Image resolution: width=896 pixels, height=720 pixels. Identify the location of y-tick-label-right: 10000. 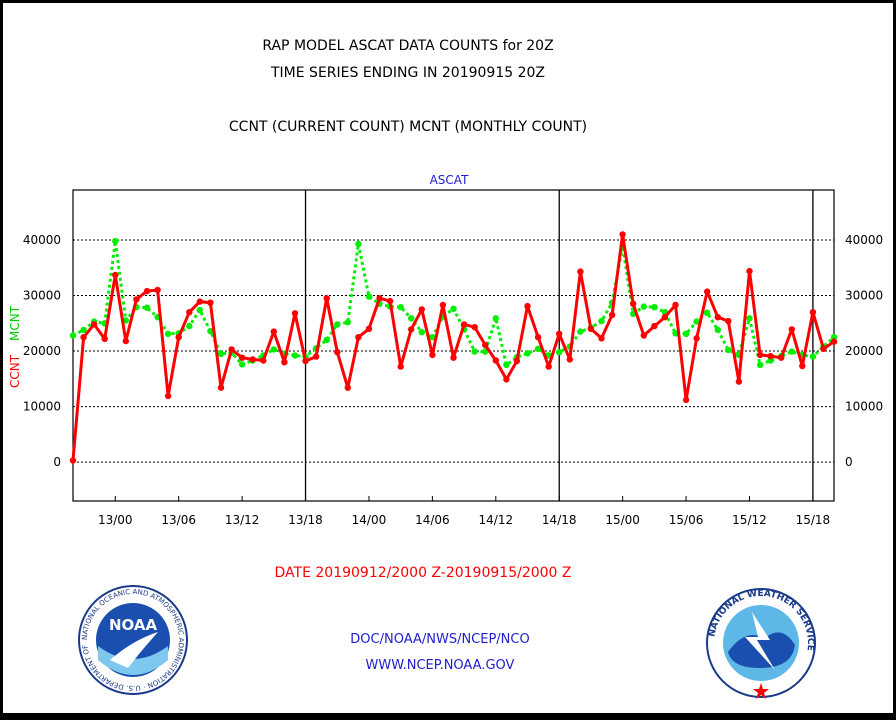
(864, 407).